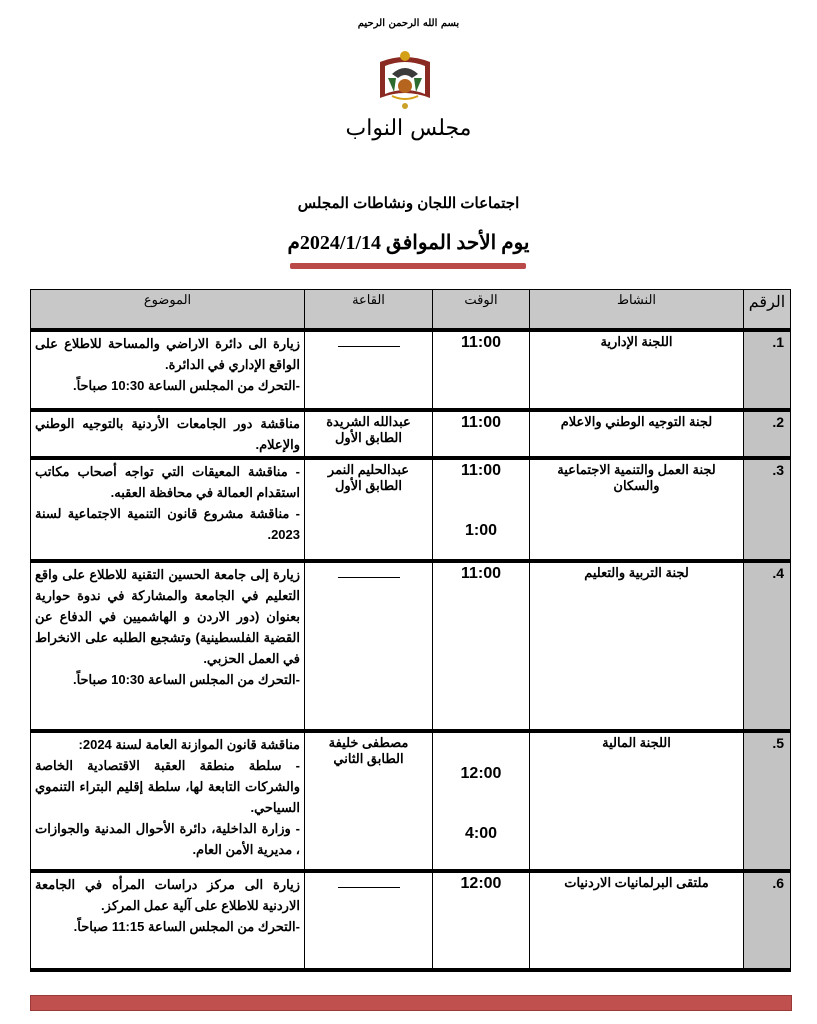  I want to click on hall-line: عبدالله الشريدة, so click(368, 421).